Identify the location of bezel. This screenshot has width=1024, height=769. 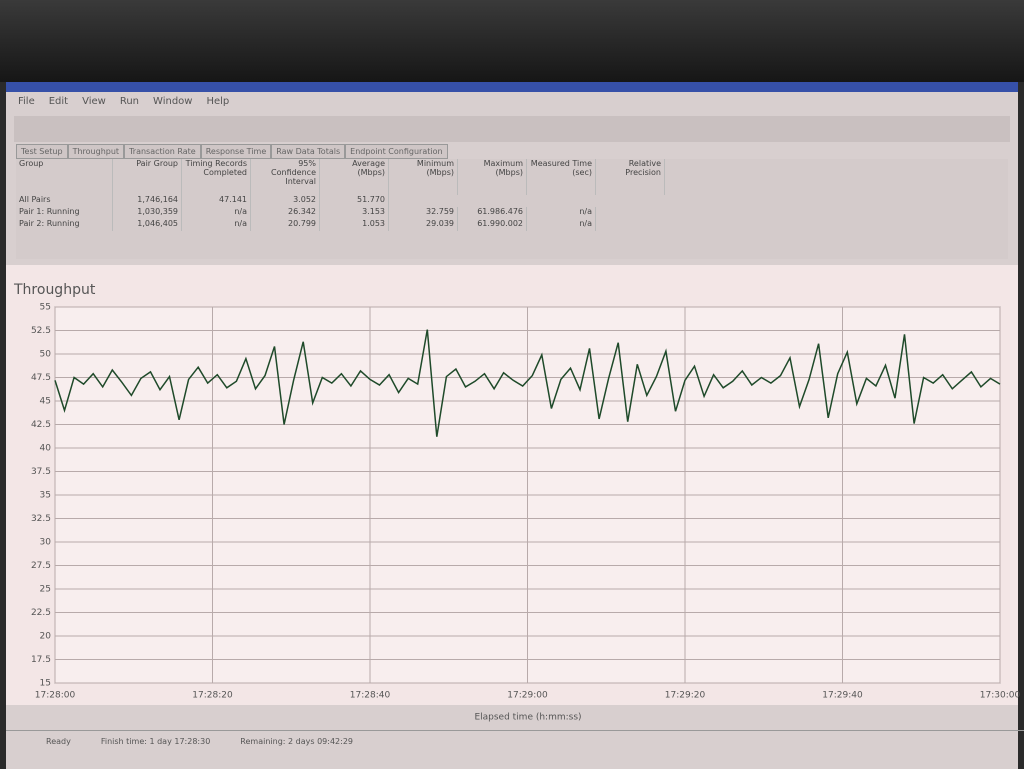
(512, 41).